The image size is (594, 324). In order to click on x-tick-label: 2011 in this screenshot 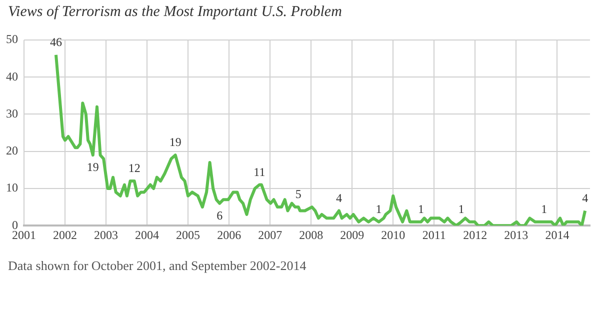, I will do `click(434, 235)`.